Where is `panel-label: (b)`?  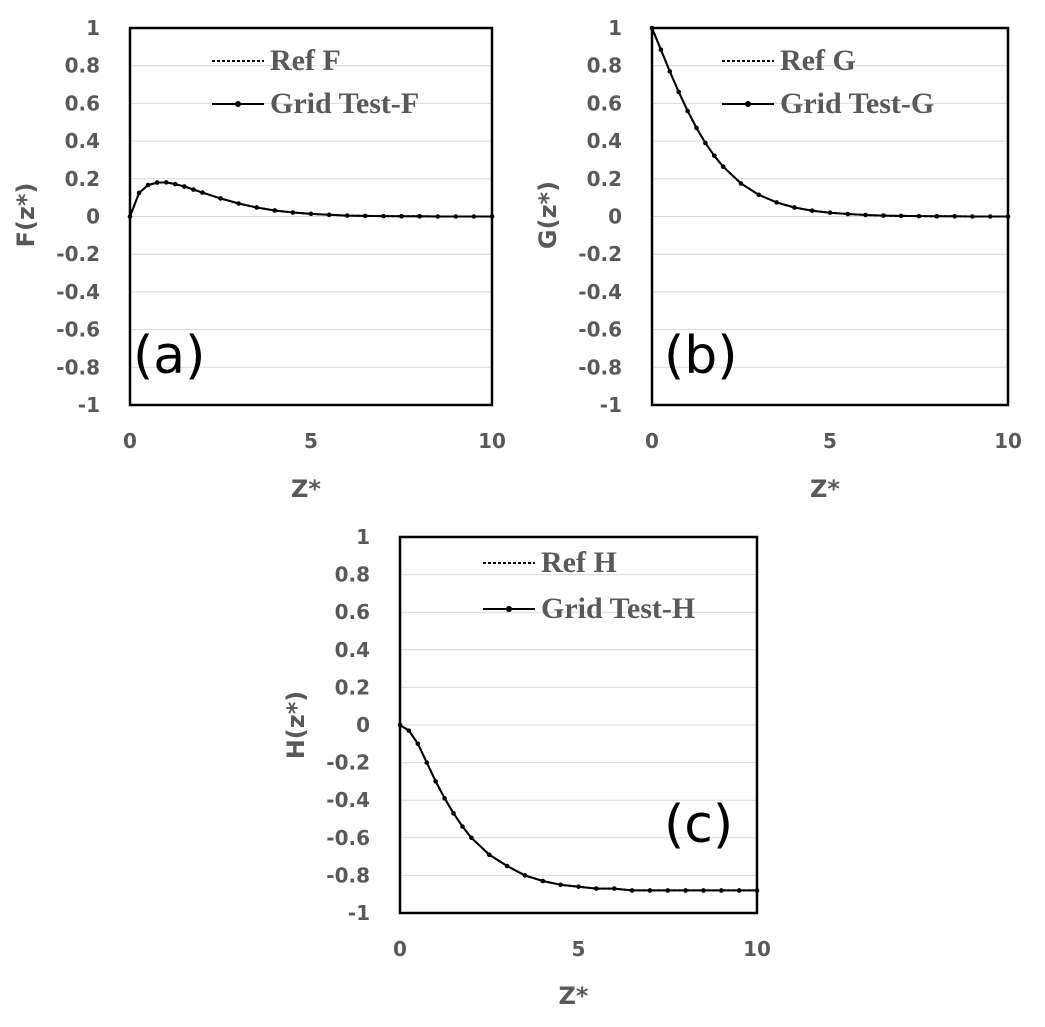
panel-label: (b) is located at coordinates (701, 356).